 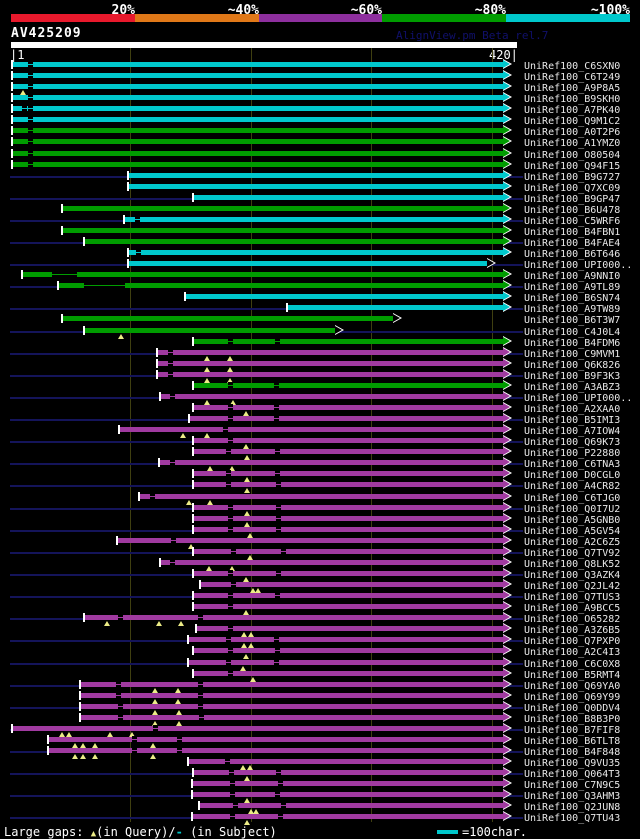 I want to click on alignment-row: UniRef100_A9NNI0, so click(x=320, y=275).